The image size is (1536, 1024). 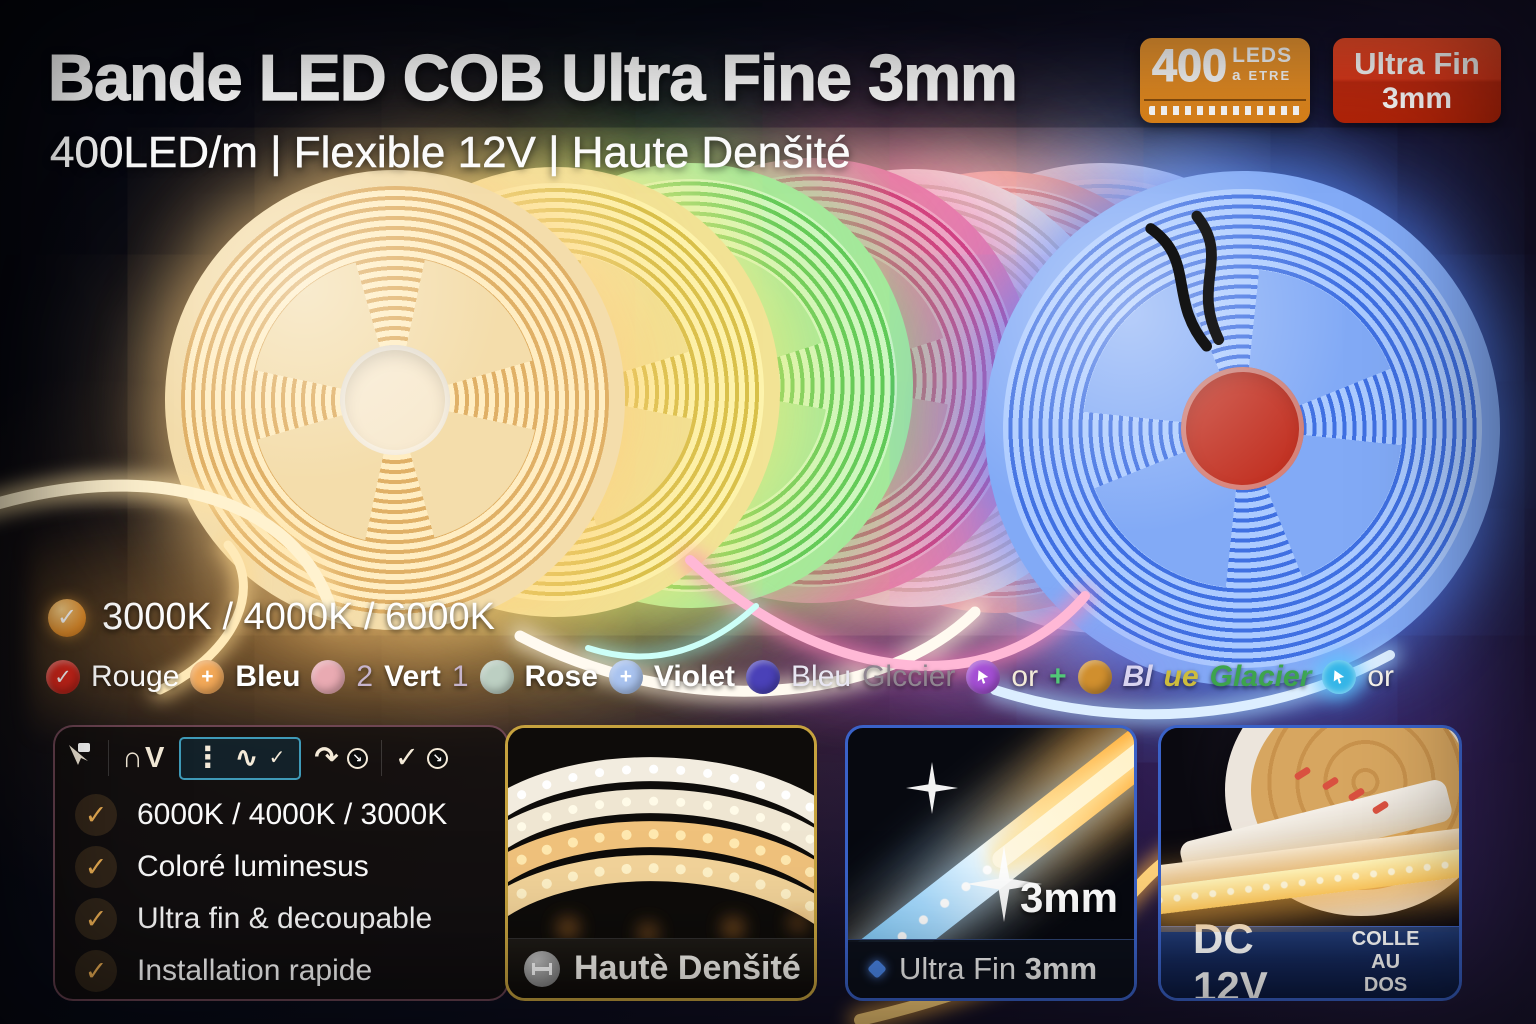 I want to click on feature-row: ✓ Installation rapide, so click(x=285, y=971).